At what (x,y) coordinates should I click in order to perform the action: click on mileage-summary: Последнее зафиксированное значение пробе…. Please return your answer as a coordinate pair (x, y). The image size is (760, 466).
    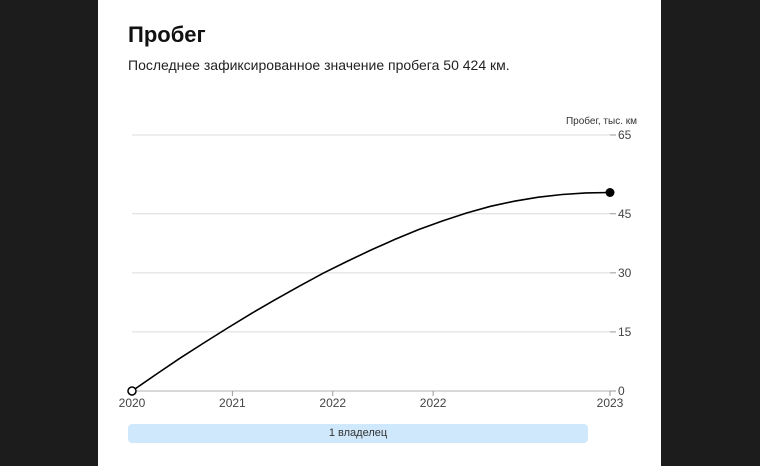
    Looking at the image, I should click on (319, 65).